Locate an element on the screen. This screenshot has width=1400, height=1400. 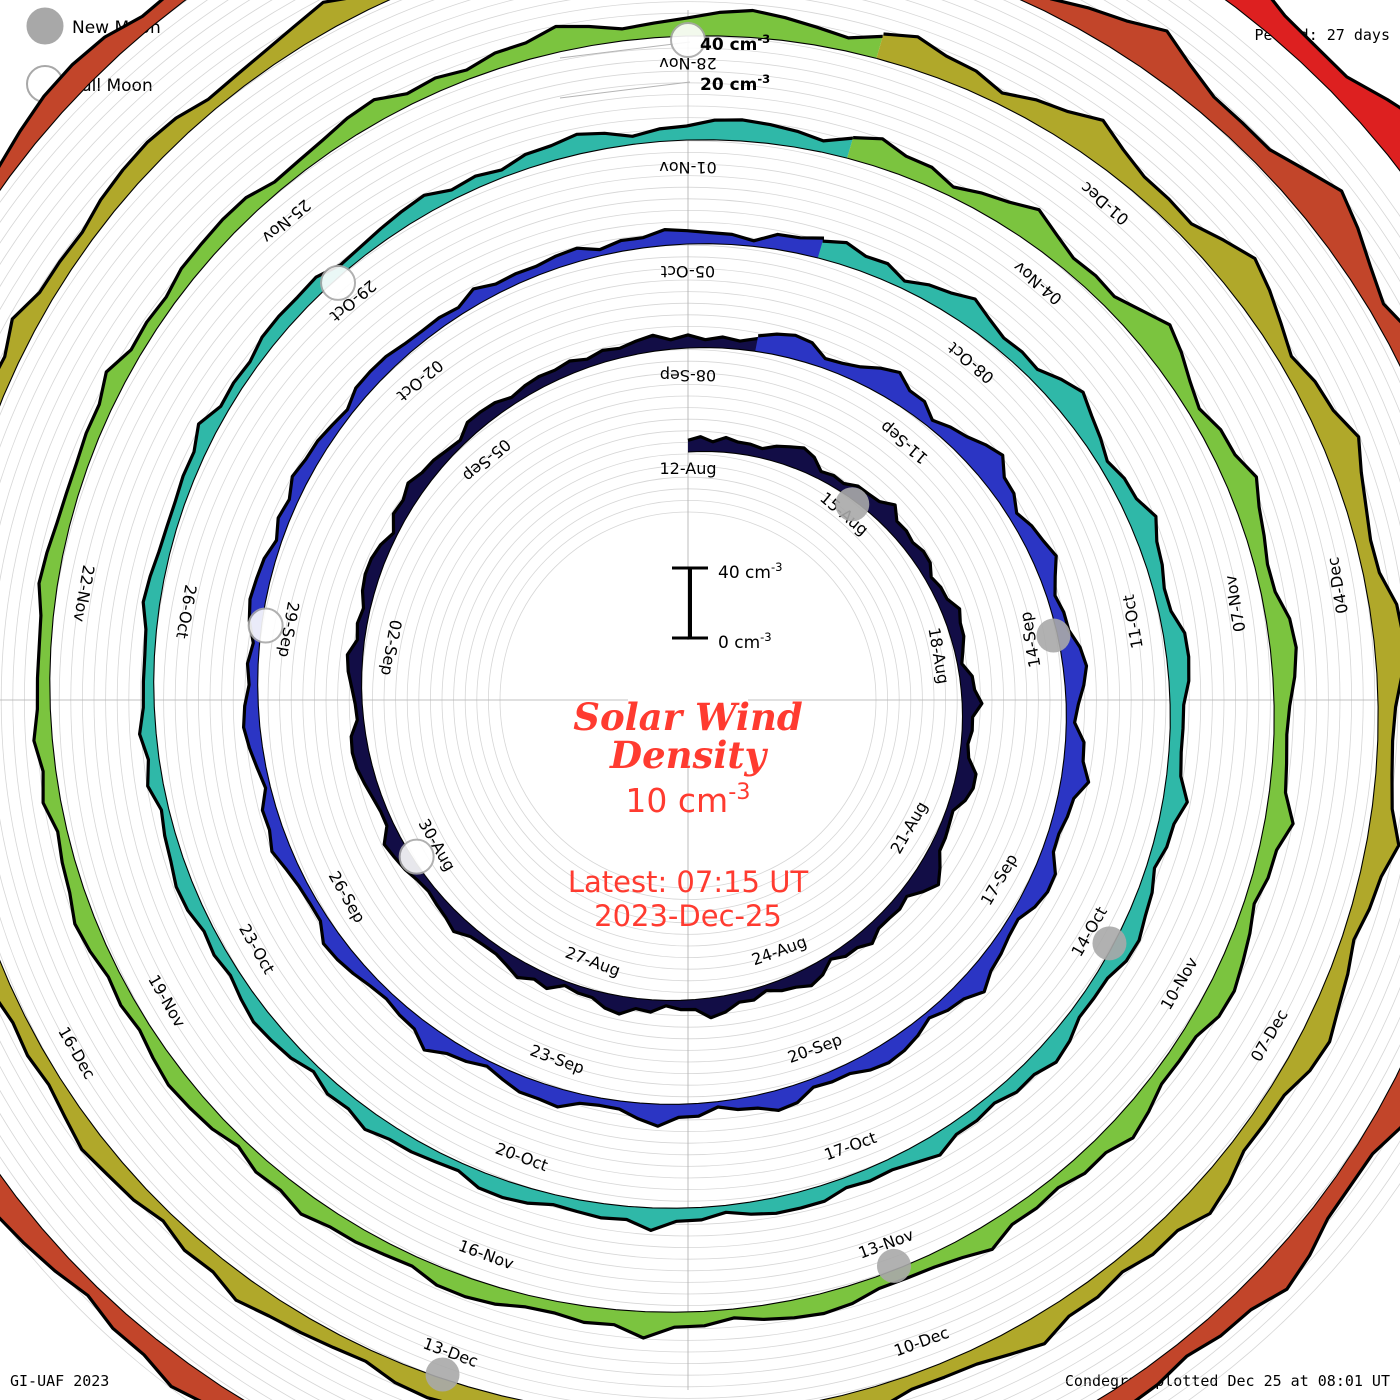
spiral-date-label: 22-Nov is located at coordinates (84, 594).